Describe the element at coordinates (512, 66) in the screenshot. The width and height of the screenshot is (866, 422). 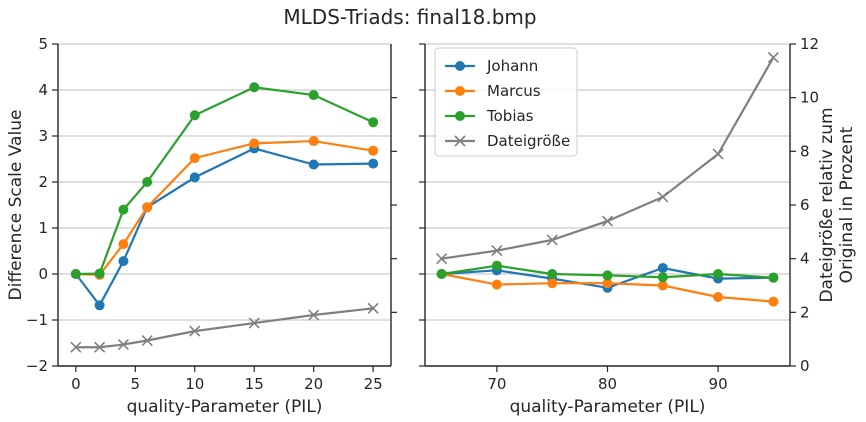
I see `legend-label: Johann` at that location.